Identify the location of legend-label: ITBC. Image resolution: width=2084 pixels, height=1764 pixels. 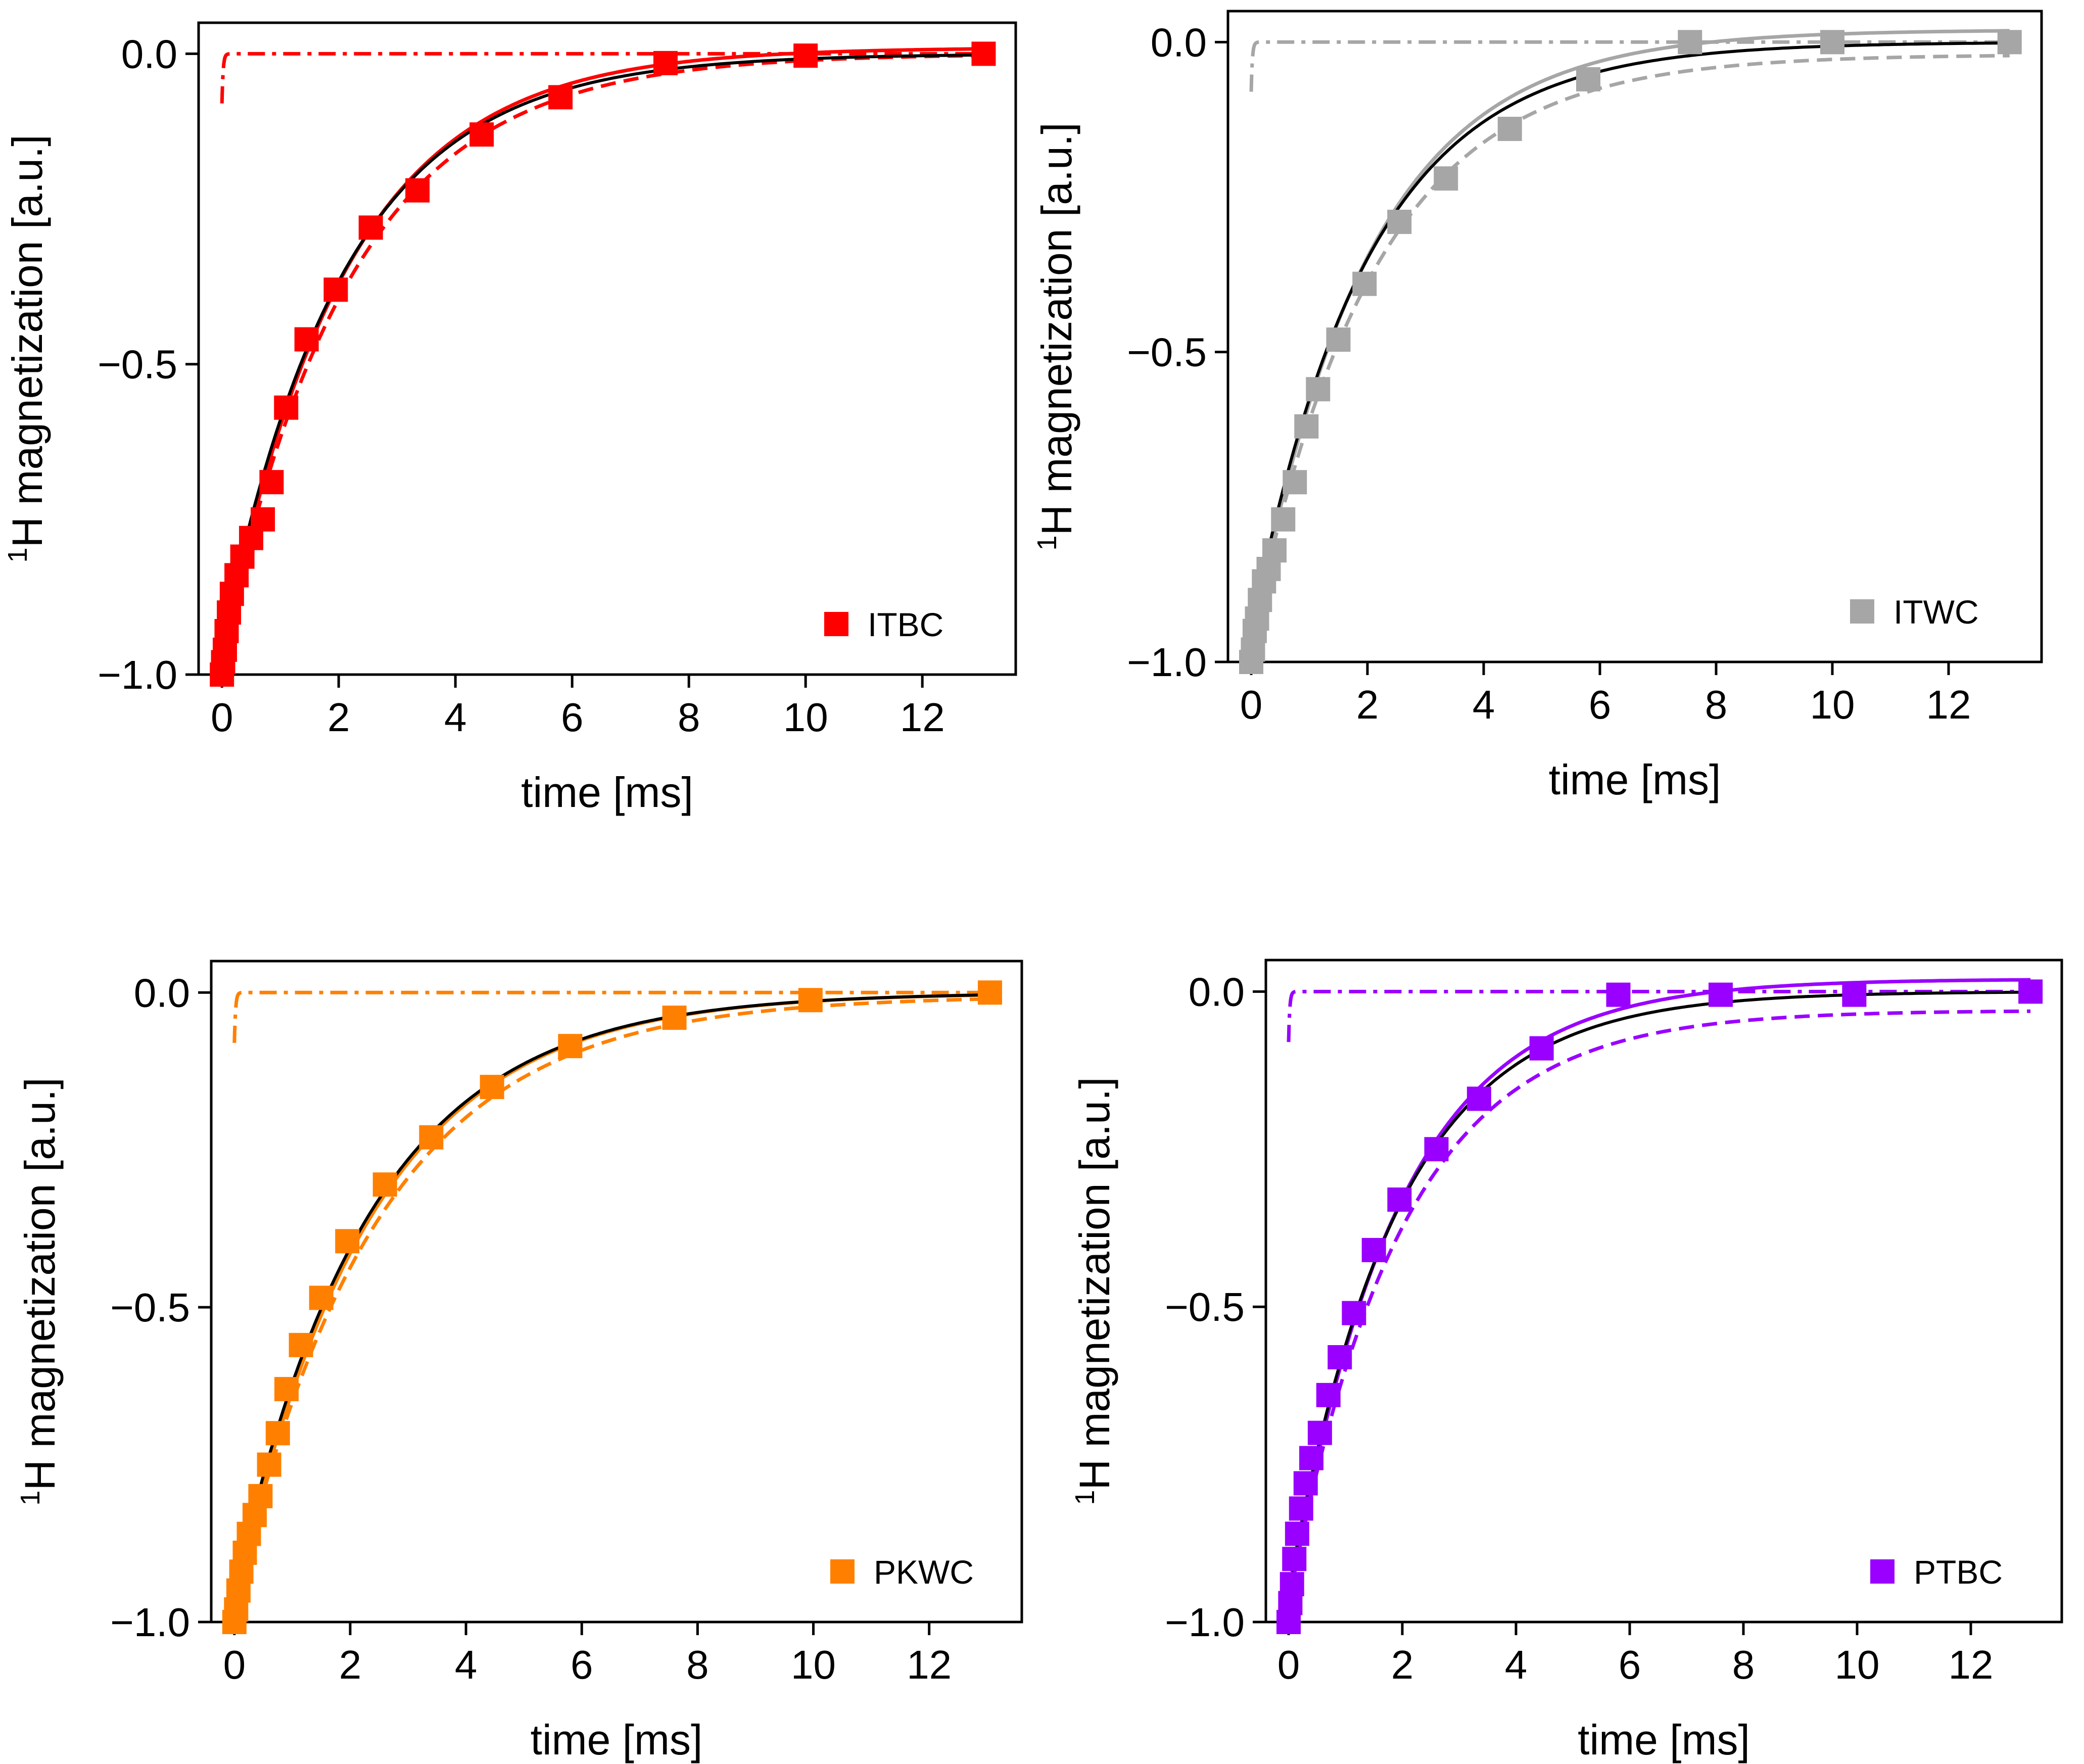
(906, 625).